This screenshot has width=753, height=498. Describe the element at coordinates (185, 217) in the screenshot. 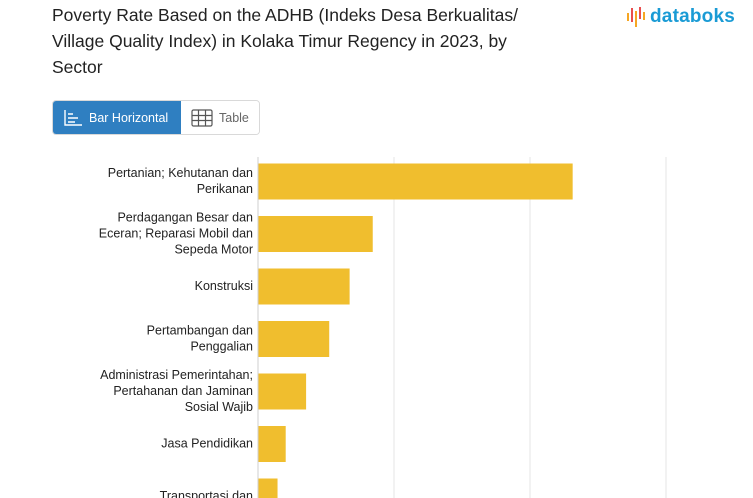

I see `category-label: Perdagangan Besar dan` at that location.